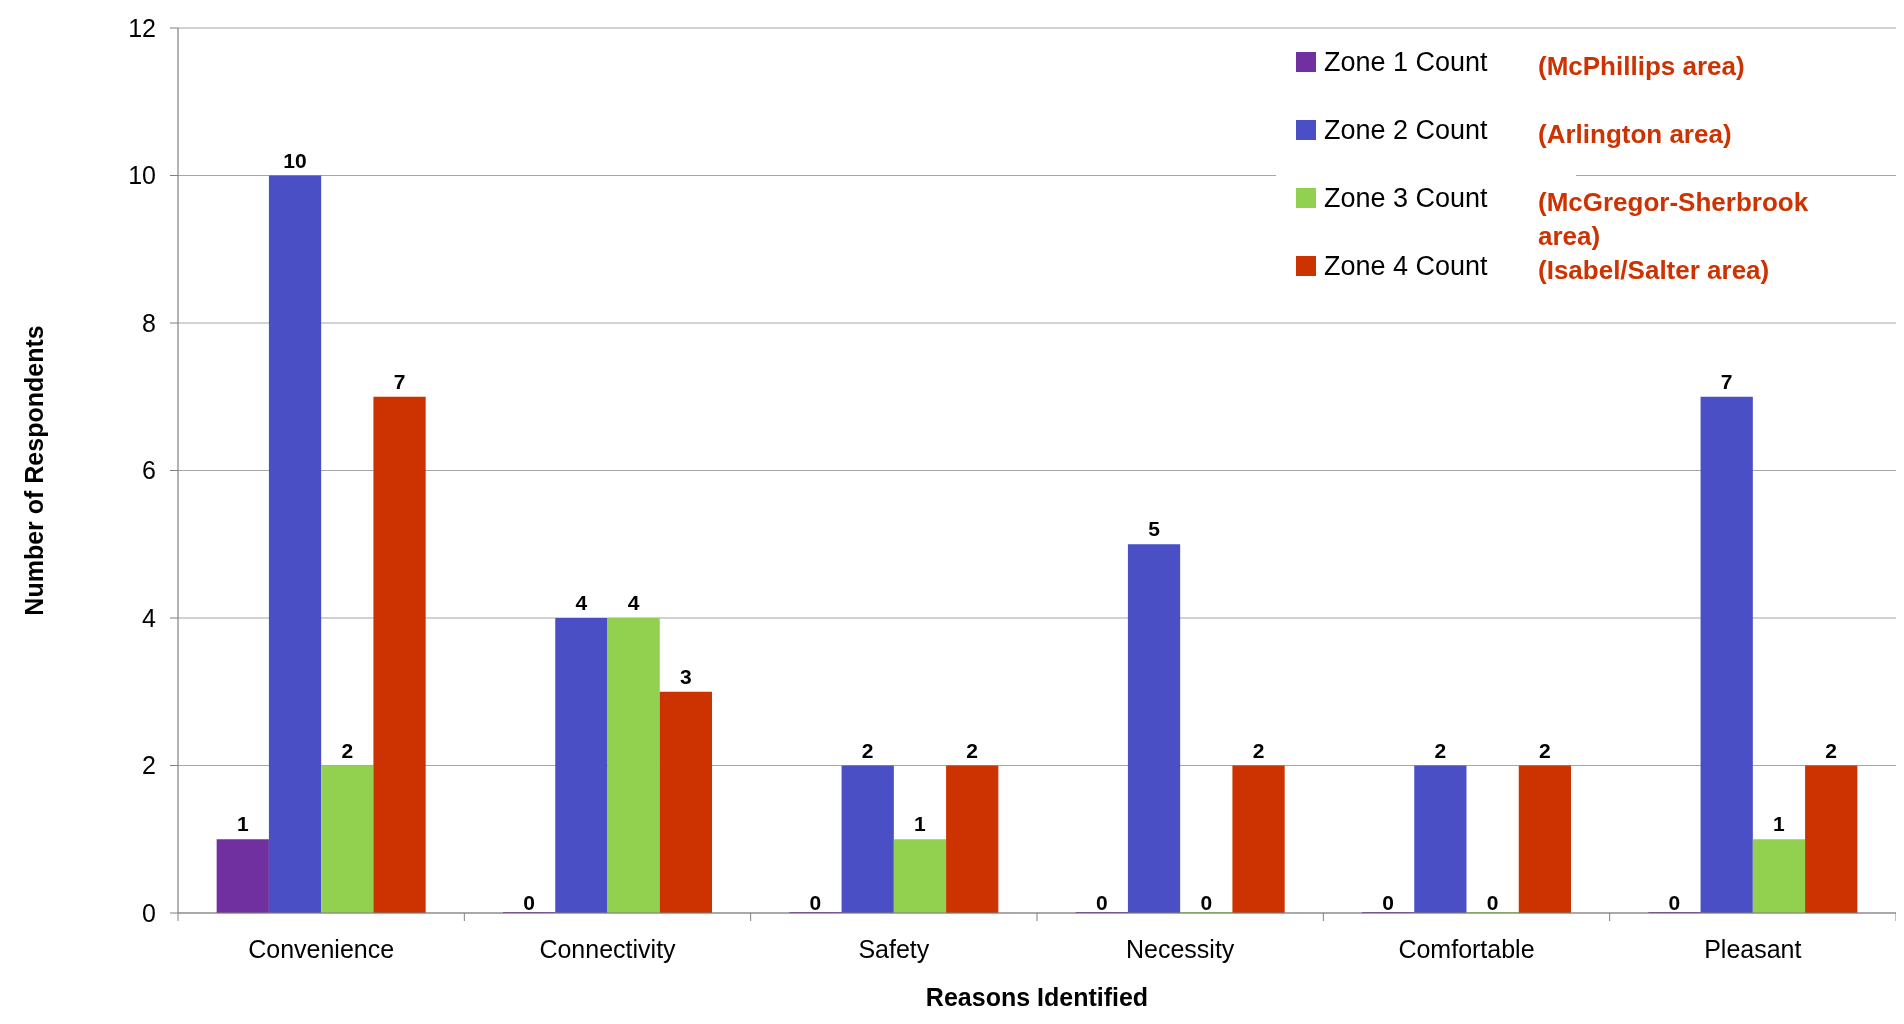 Image resolution: width=1904 pixels, height=1024 pixels. Describe the element at coordinates (149, 617) in the screenshot. I see `y-tick-label: 4` at that location.